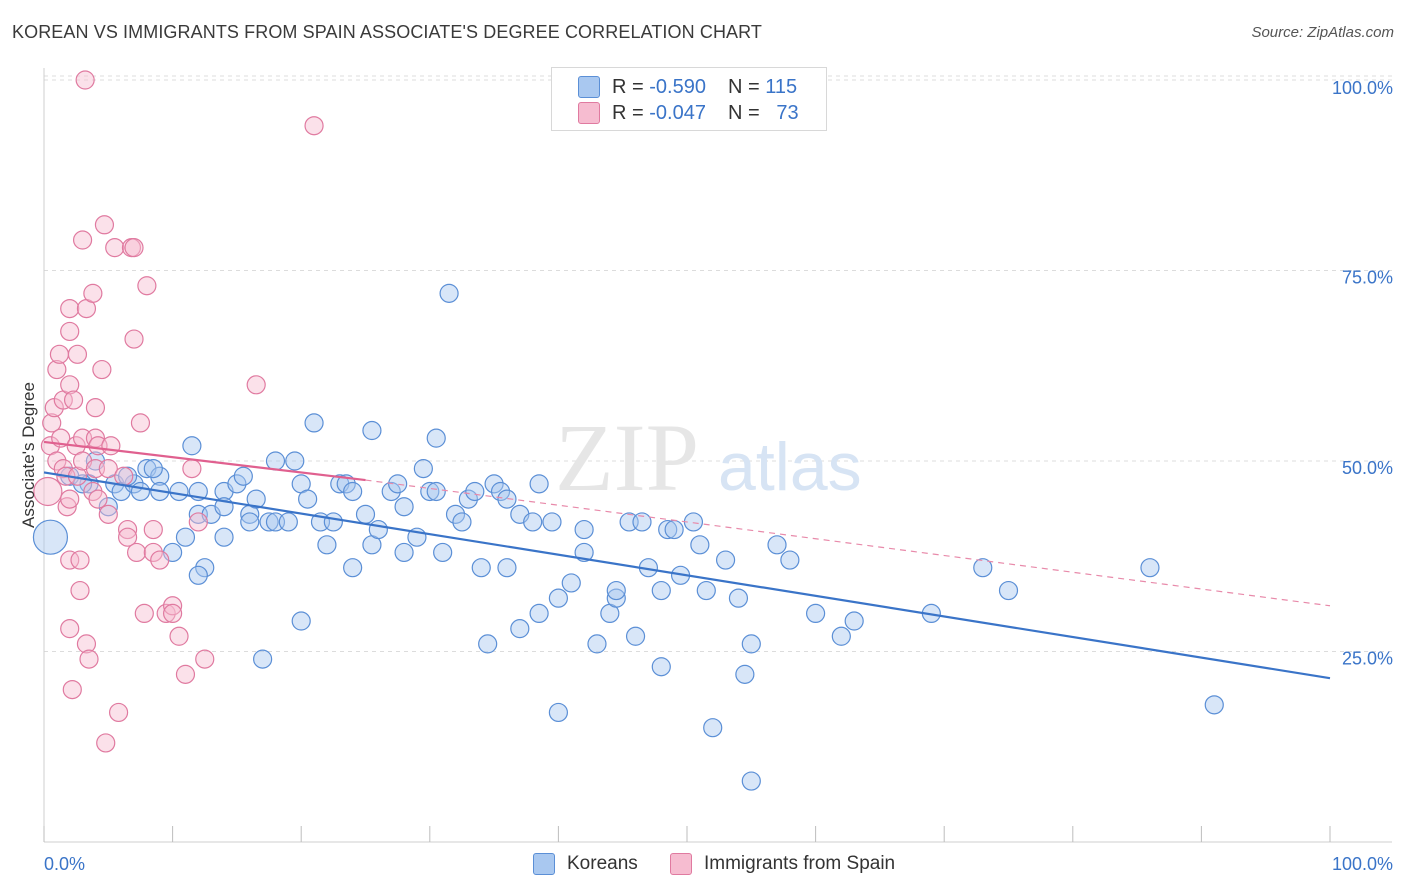  Describe the element at coordinates (677, 86) in the screenshot. I see `legend-r-value: -0.590` at that location.